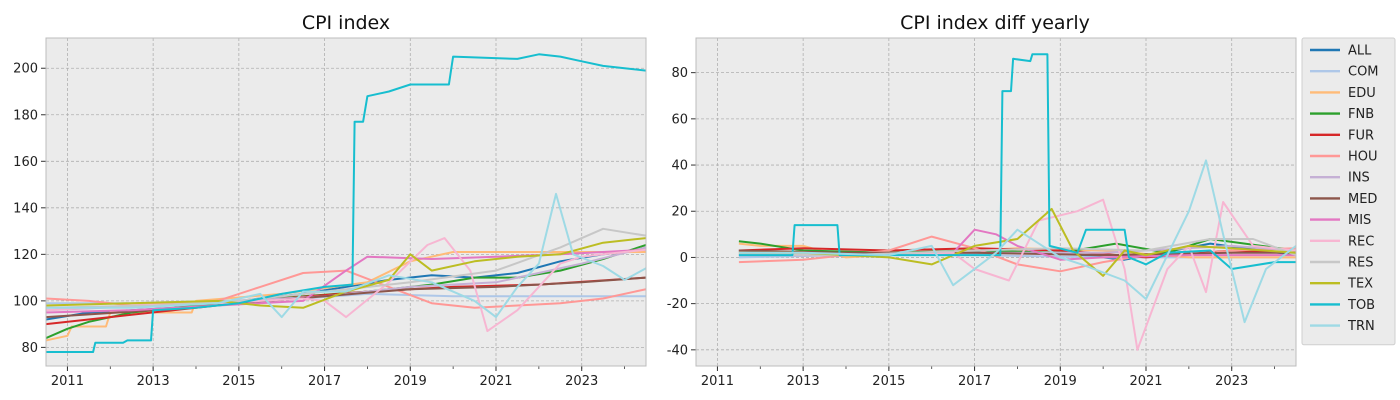  I want to click on legend-label-fnb: FNB, so click(1361, 114).